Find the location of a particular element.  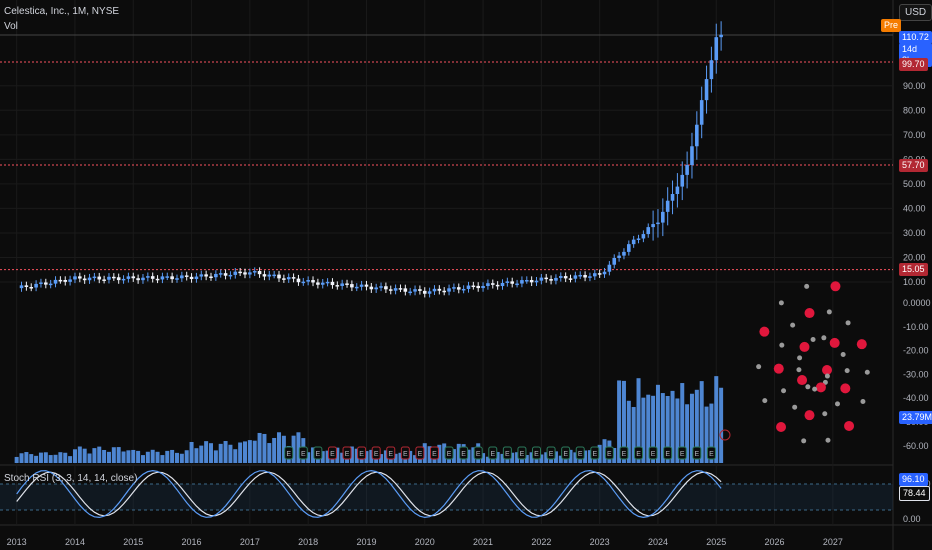

rsi-k-line is located at coordinates (369, 494).